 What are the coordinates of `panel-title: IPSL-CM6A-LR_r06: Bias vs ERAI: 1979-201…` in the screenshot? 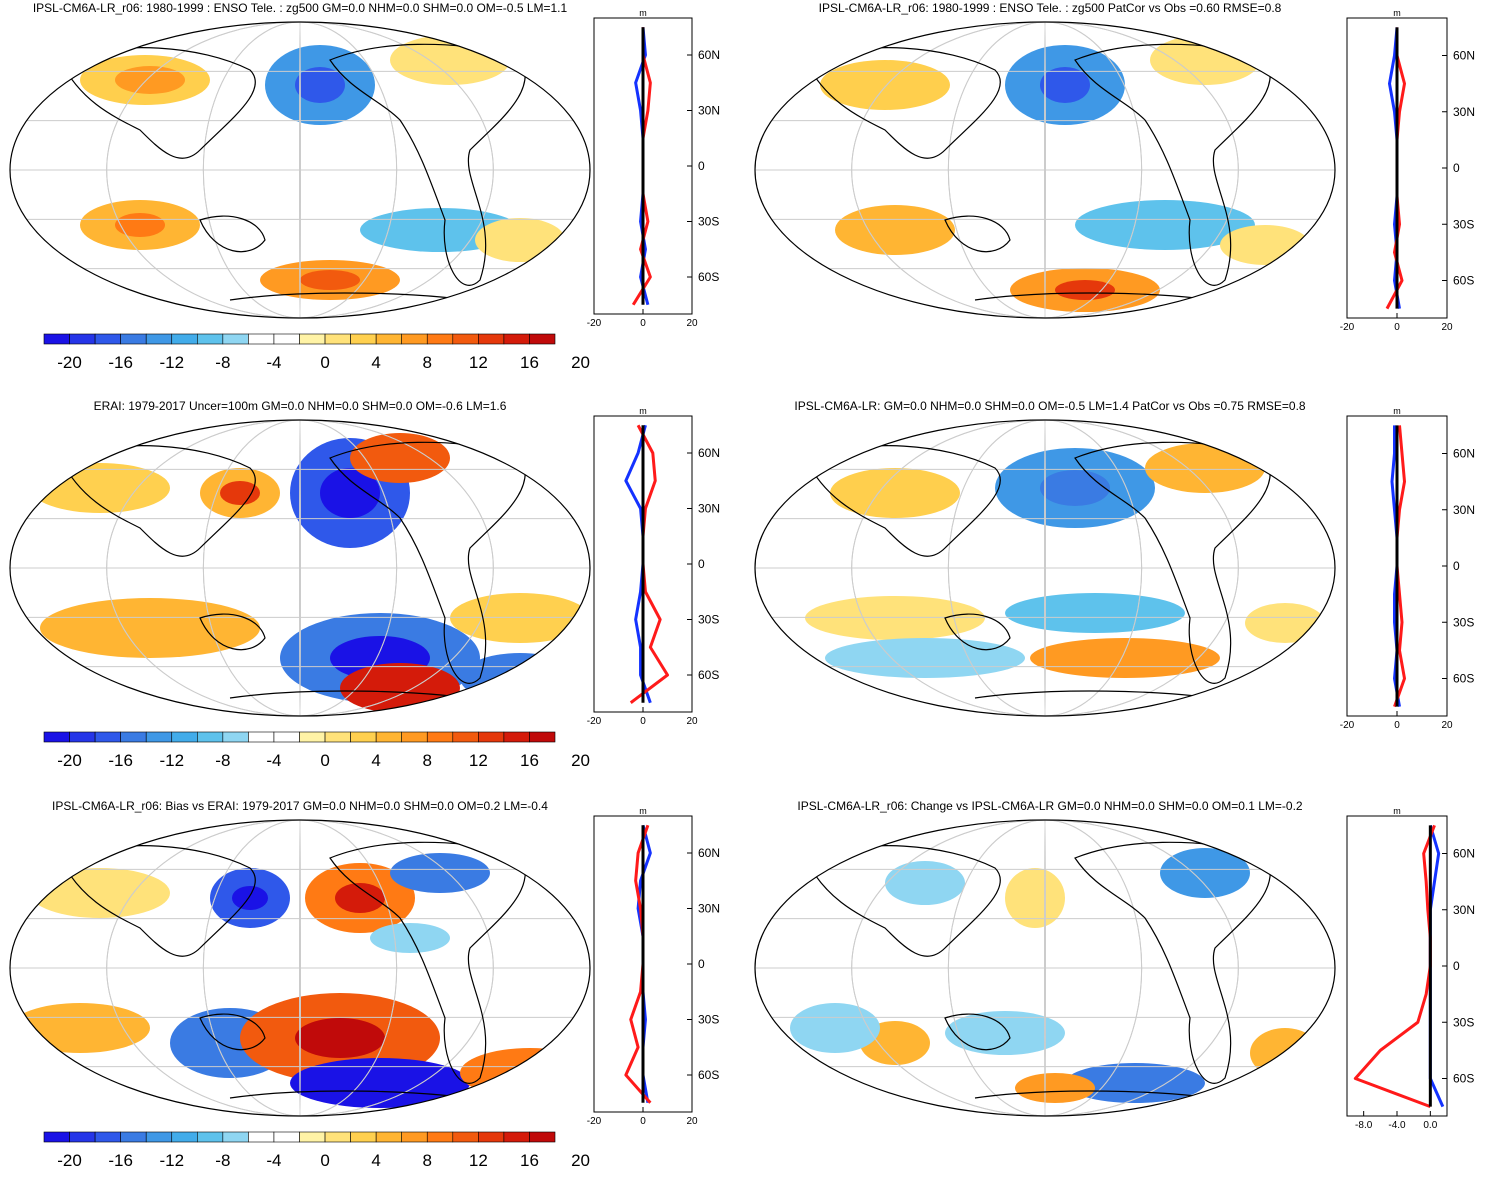 It's located at (300, 806).